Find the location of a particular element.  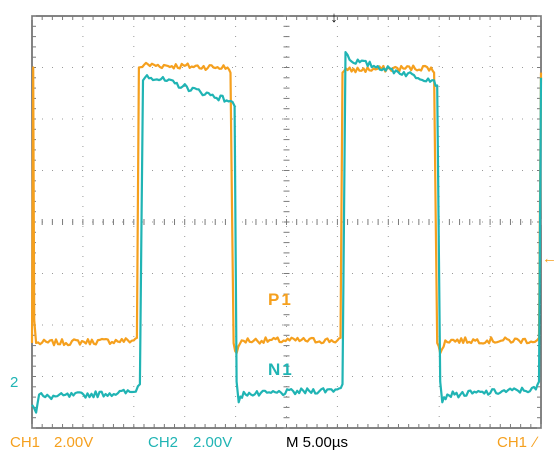

ch2-ground-marker: 2 is located at coordinates (14, 382).